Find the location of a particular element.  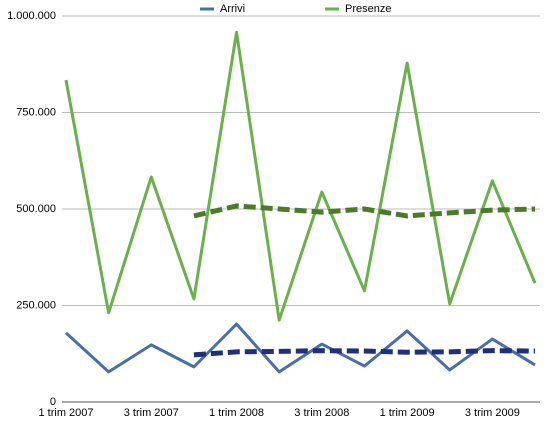

y-tick-label: 250.000 is located at coordinates (36, 305).